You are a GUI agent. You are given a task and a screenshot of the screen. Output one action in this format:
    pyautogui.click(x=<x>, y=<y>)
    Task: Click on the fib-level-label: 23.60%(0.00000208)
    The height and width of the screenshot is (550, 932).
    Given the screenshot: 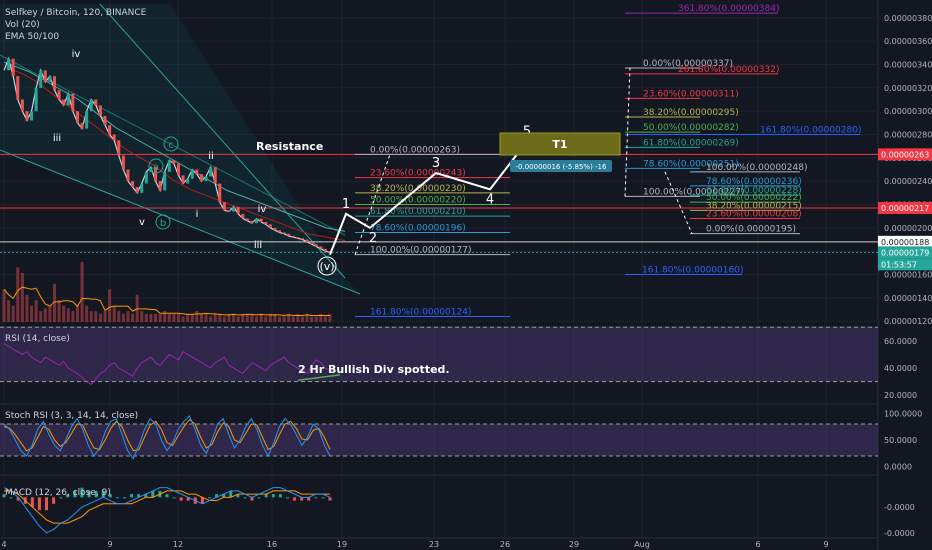 What is the action you would take?
    pyautogui.click(x=754, y=215)
    